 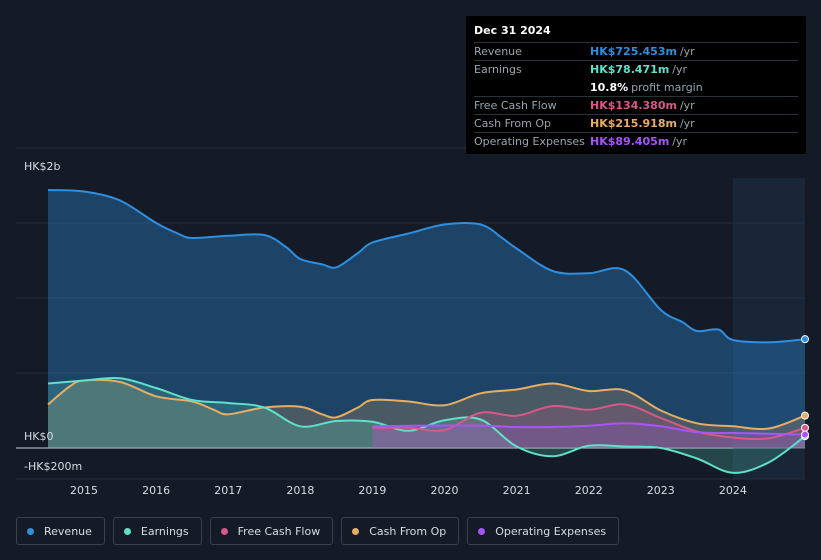 I want to click on tooltip-row-label: Free Cash Flow, so click(x=515, y=105).